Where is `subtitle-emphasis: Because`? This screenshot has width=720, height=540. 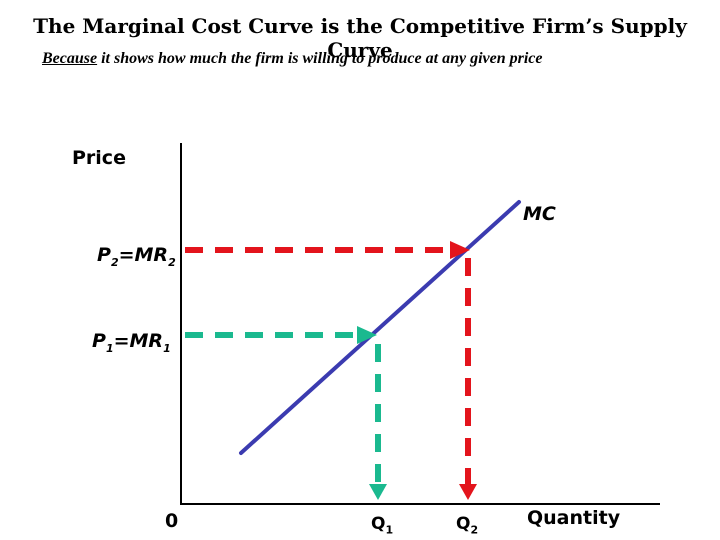 subtitle-emphasis: Because is located at coordinates (70, 58).